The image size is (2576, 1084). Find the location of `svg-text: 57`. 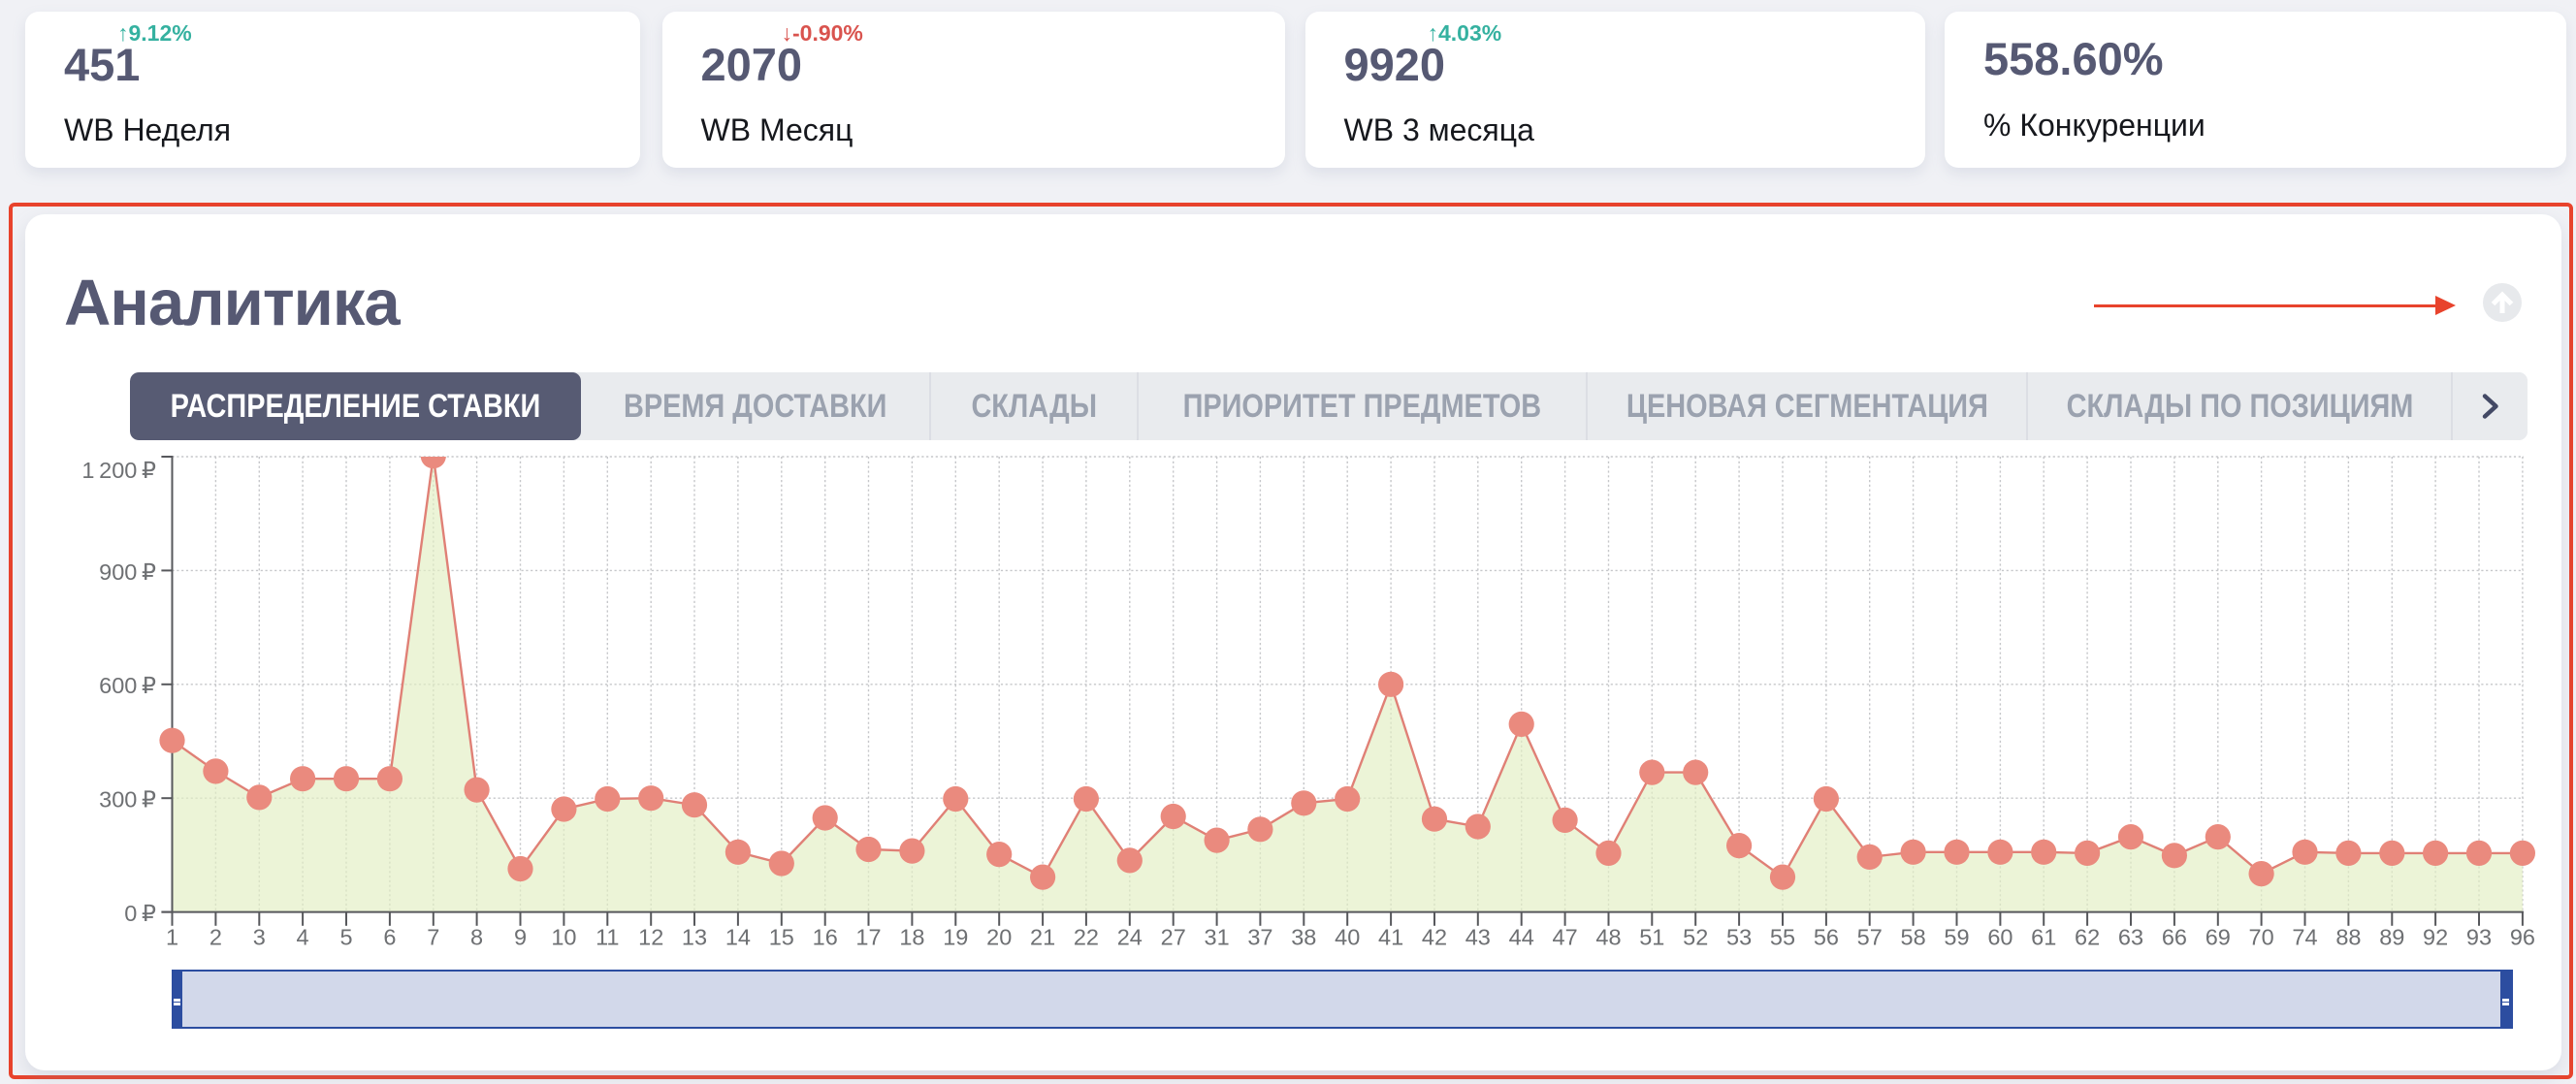

svg-text: 57 is located at coordinates (1870, 937).